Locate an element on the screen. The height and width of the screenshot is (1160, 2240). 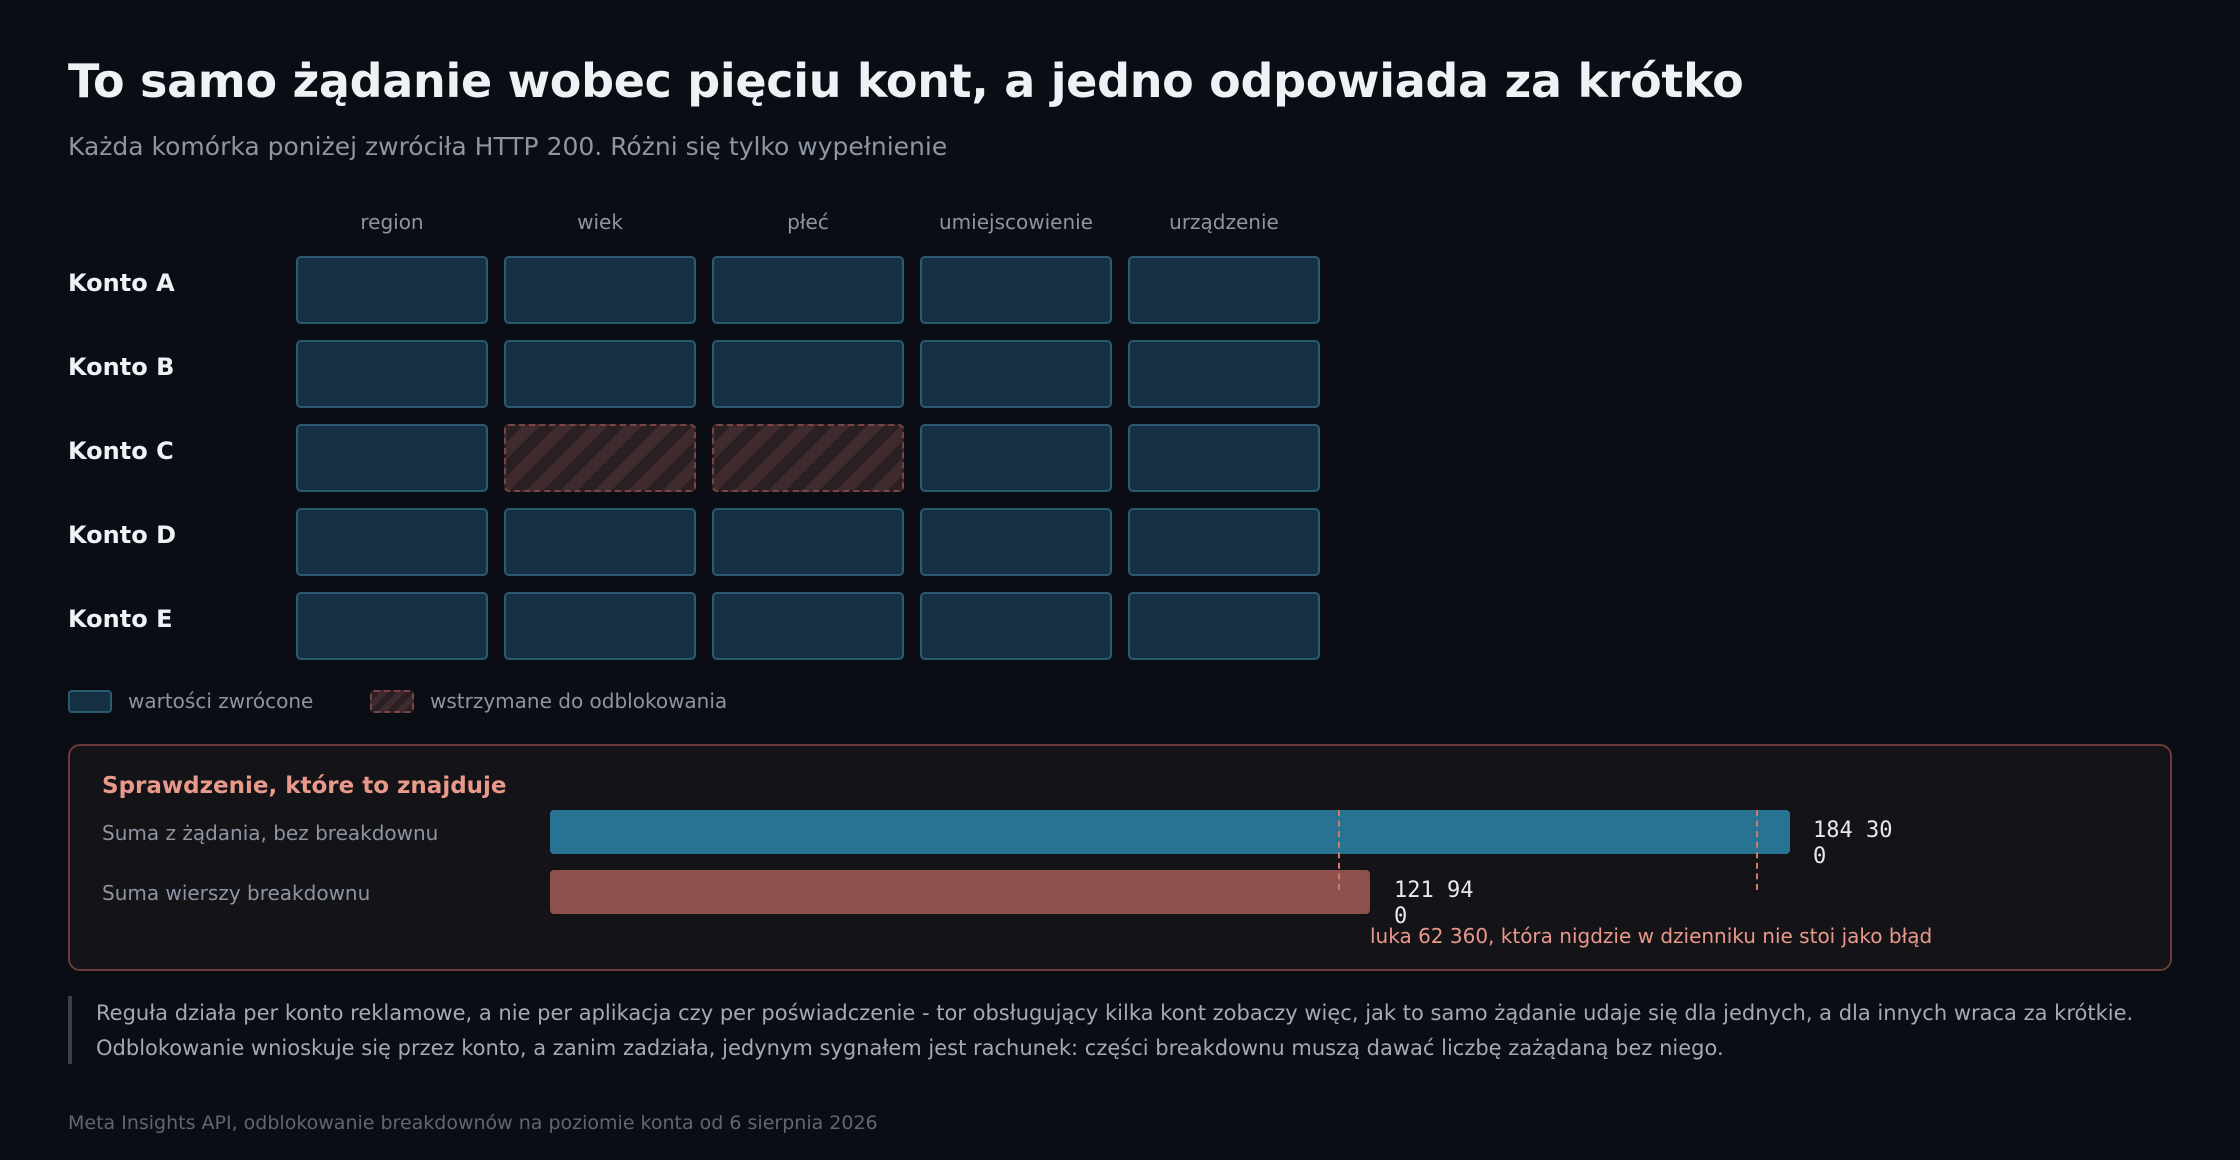
total-bar is located at coordinates (1170, 832).